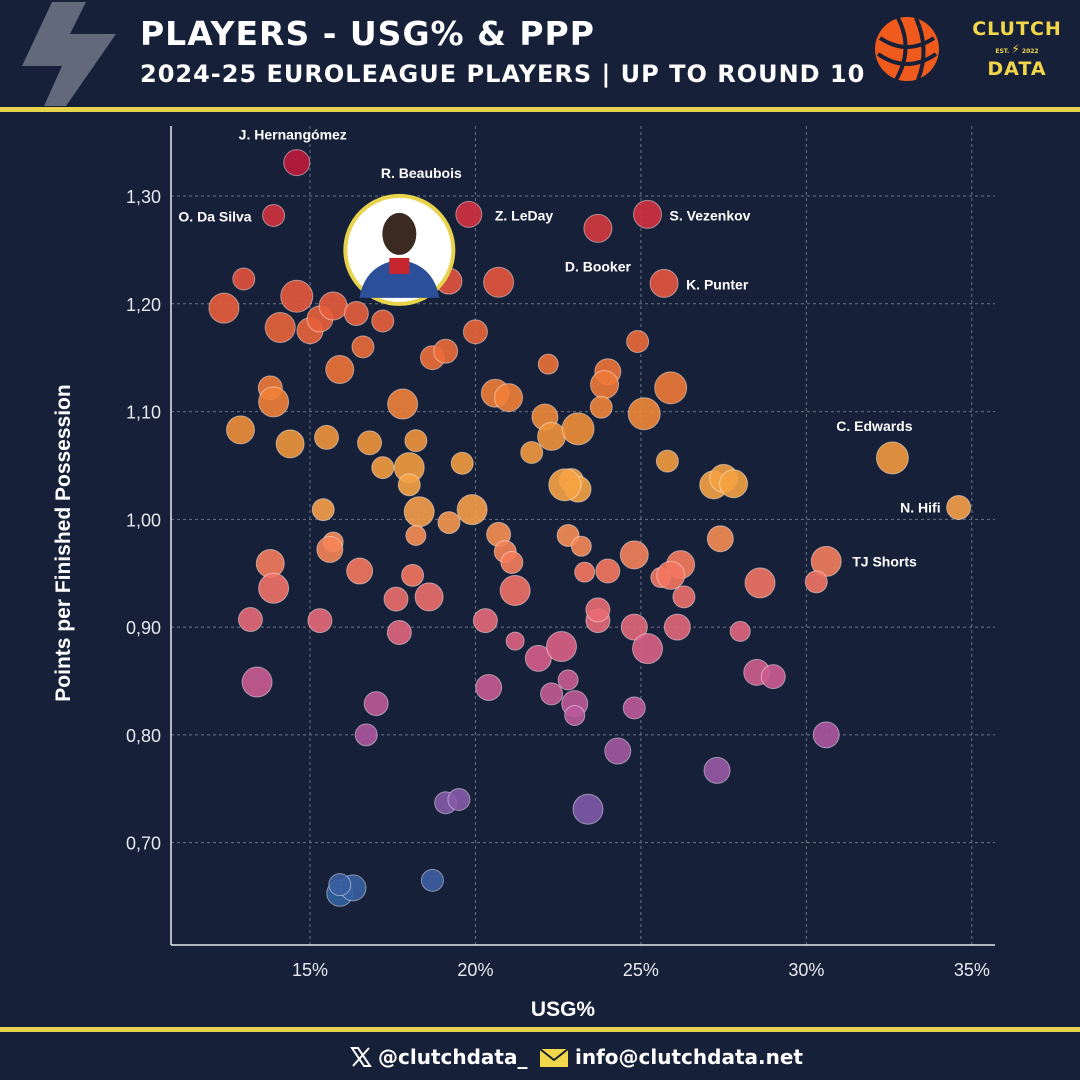  I want to click on brand-est: EST. ⚡ 2022, so click(1017, 49).